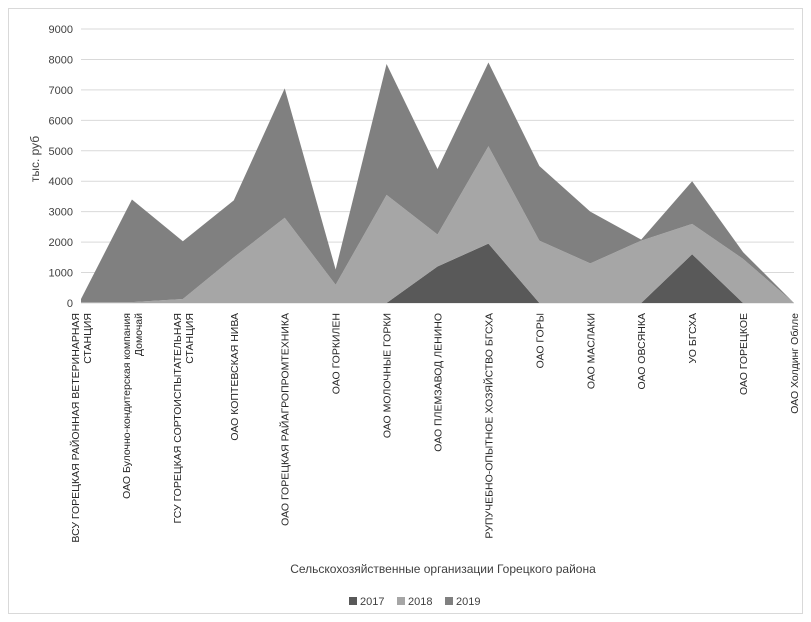 This screenshot has height=622, width=811. I want to click on legend-swatch-2017, so click(353, 601).